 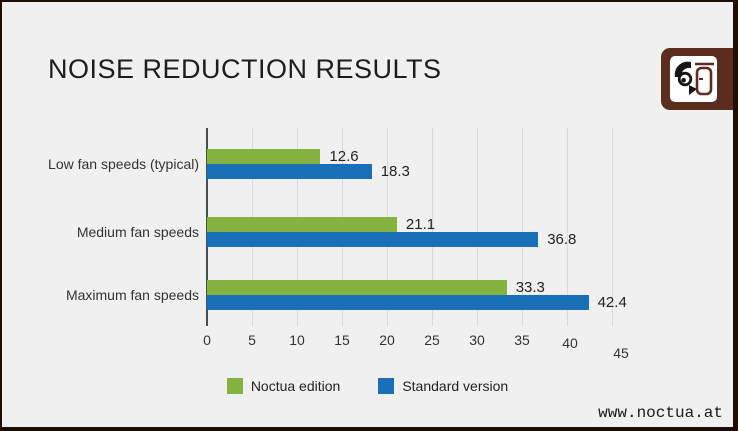 I want to click on category-label: Maximum fan speeds, so click(x=132, y=295).